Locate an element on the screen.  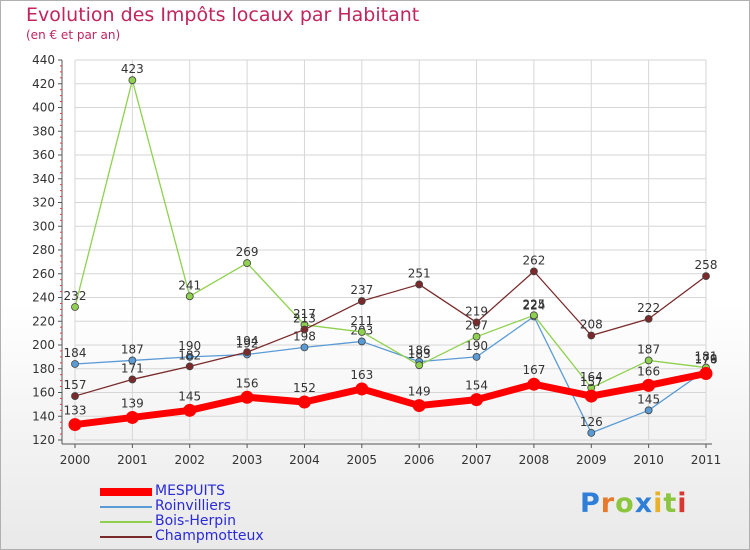
data-label: 194 is located at coordinates (247, 341).